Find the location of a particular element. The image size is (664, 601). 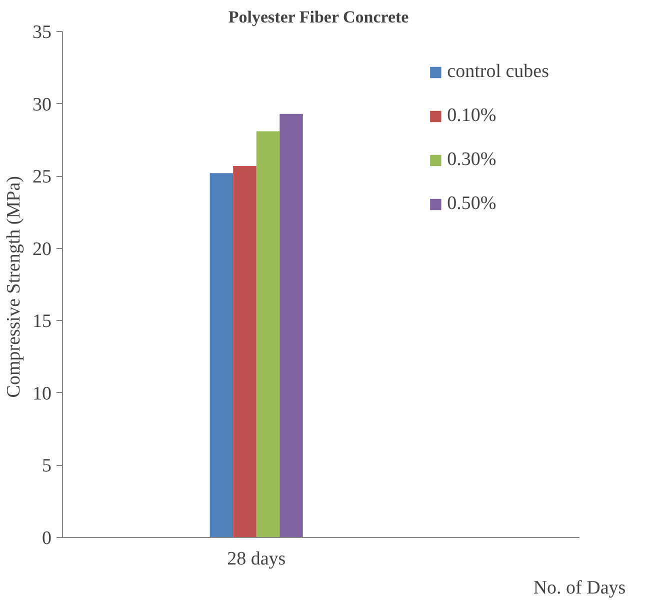

x-tick-label: 28 days is located at coordinates (256, 559).